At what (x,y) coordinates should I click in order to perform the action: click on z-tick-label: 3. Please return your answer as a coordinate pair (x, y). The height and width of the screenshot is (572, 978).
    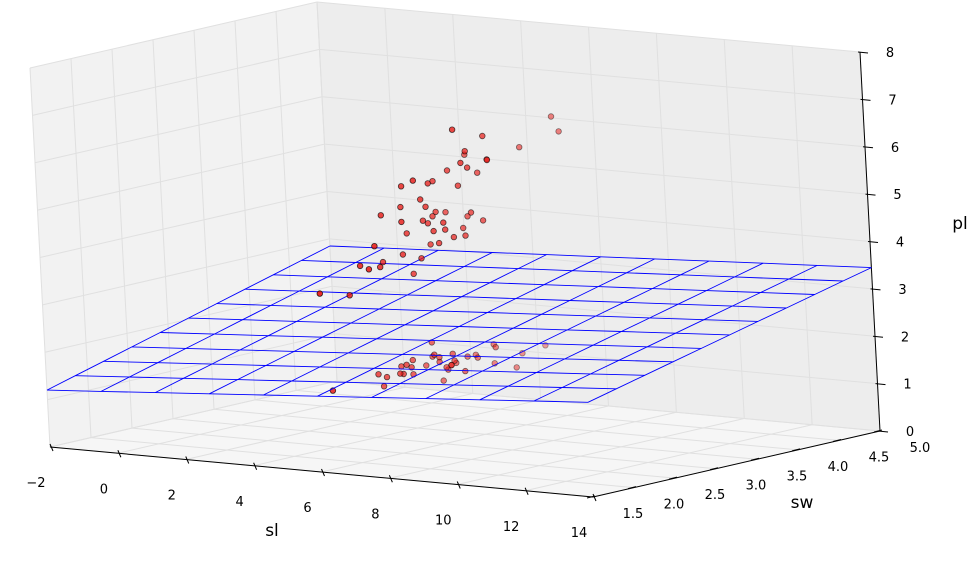
    Looking at the image, I should click on (902, 290).